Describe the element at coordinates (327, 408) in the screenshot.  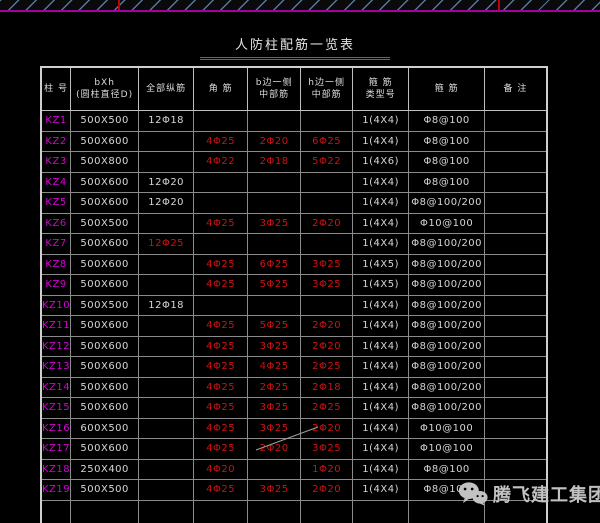
I see `h-side-cell: 2Φ25` at that location.